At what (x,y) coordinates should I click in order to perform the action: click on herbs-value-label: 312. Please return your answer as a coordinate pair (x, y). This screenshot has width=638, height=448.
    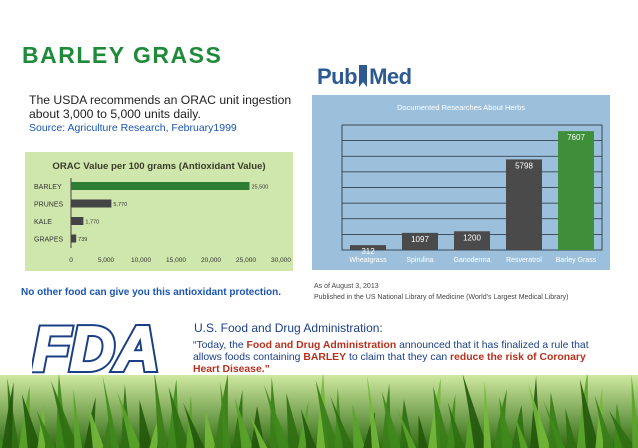
    Looking at the image, I should click on (368, 251).